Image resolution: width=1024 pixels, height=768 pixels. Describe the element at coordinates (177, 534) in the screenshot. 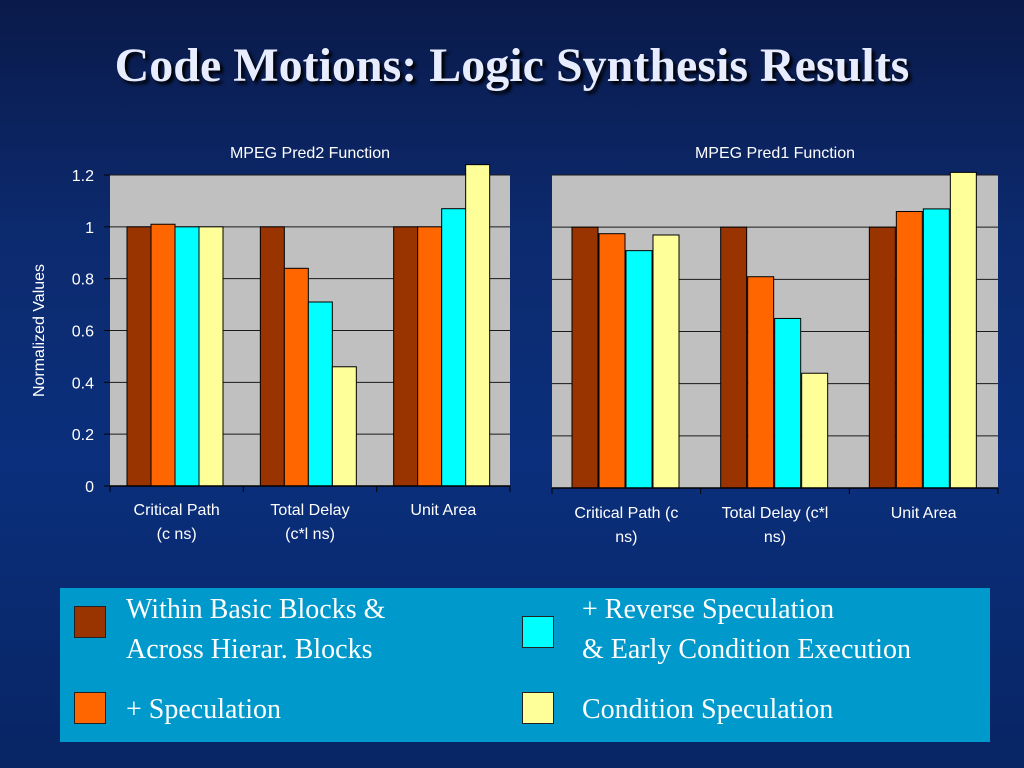

I see `chart-1-x-category-label: (c ns)` at that location.